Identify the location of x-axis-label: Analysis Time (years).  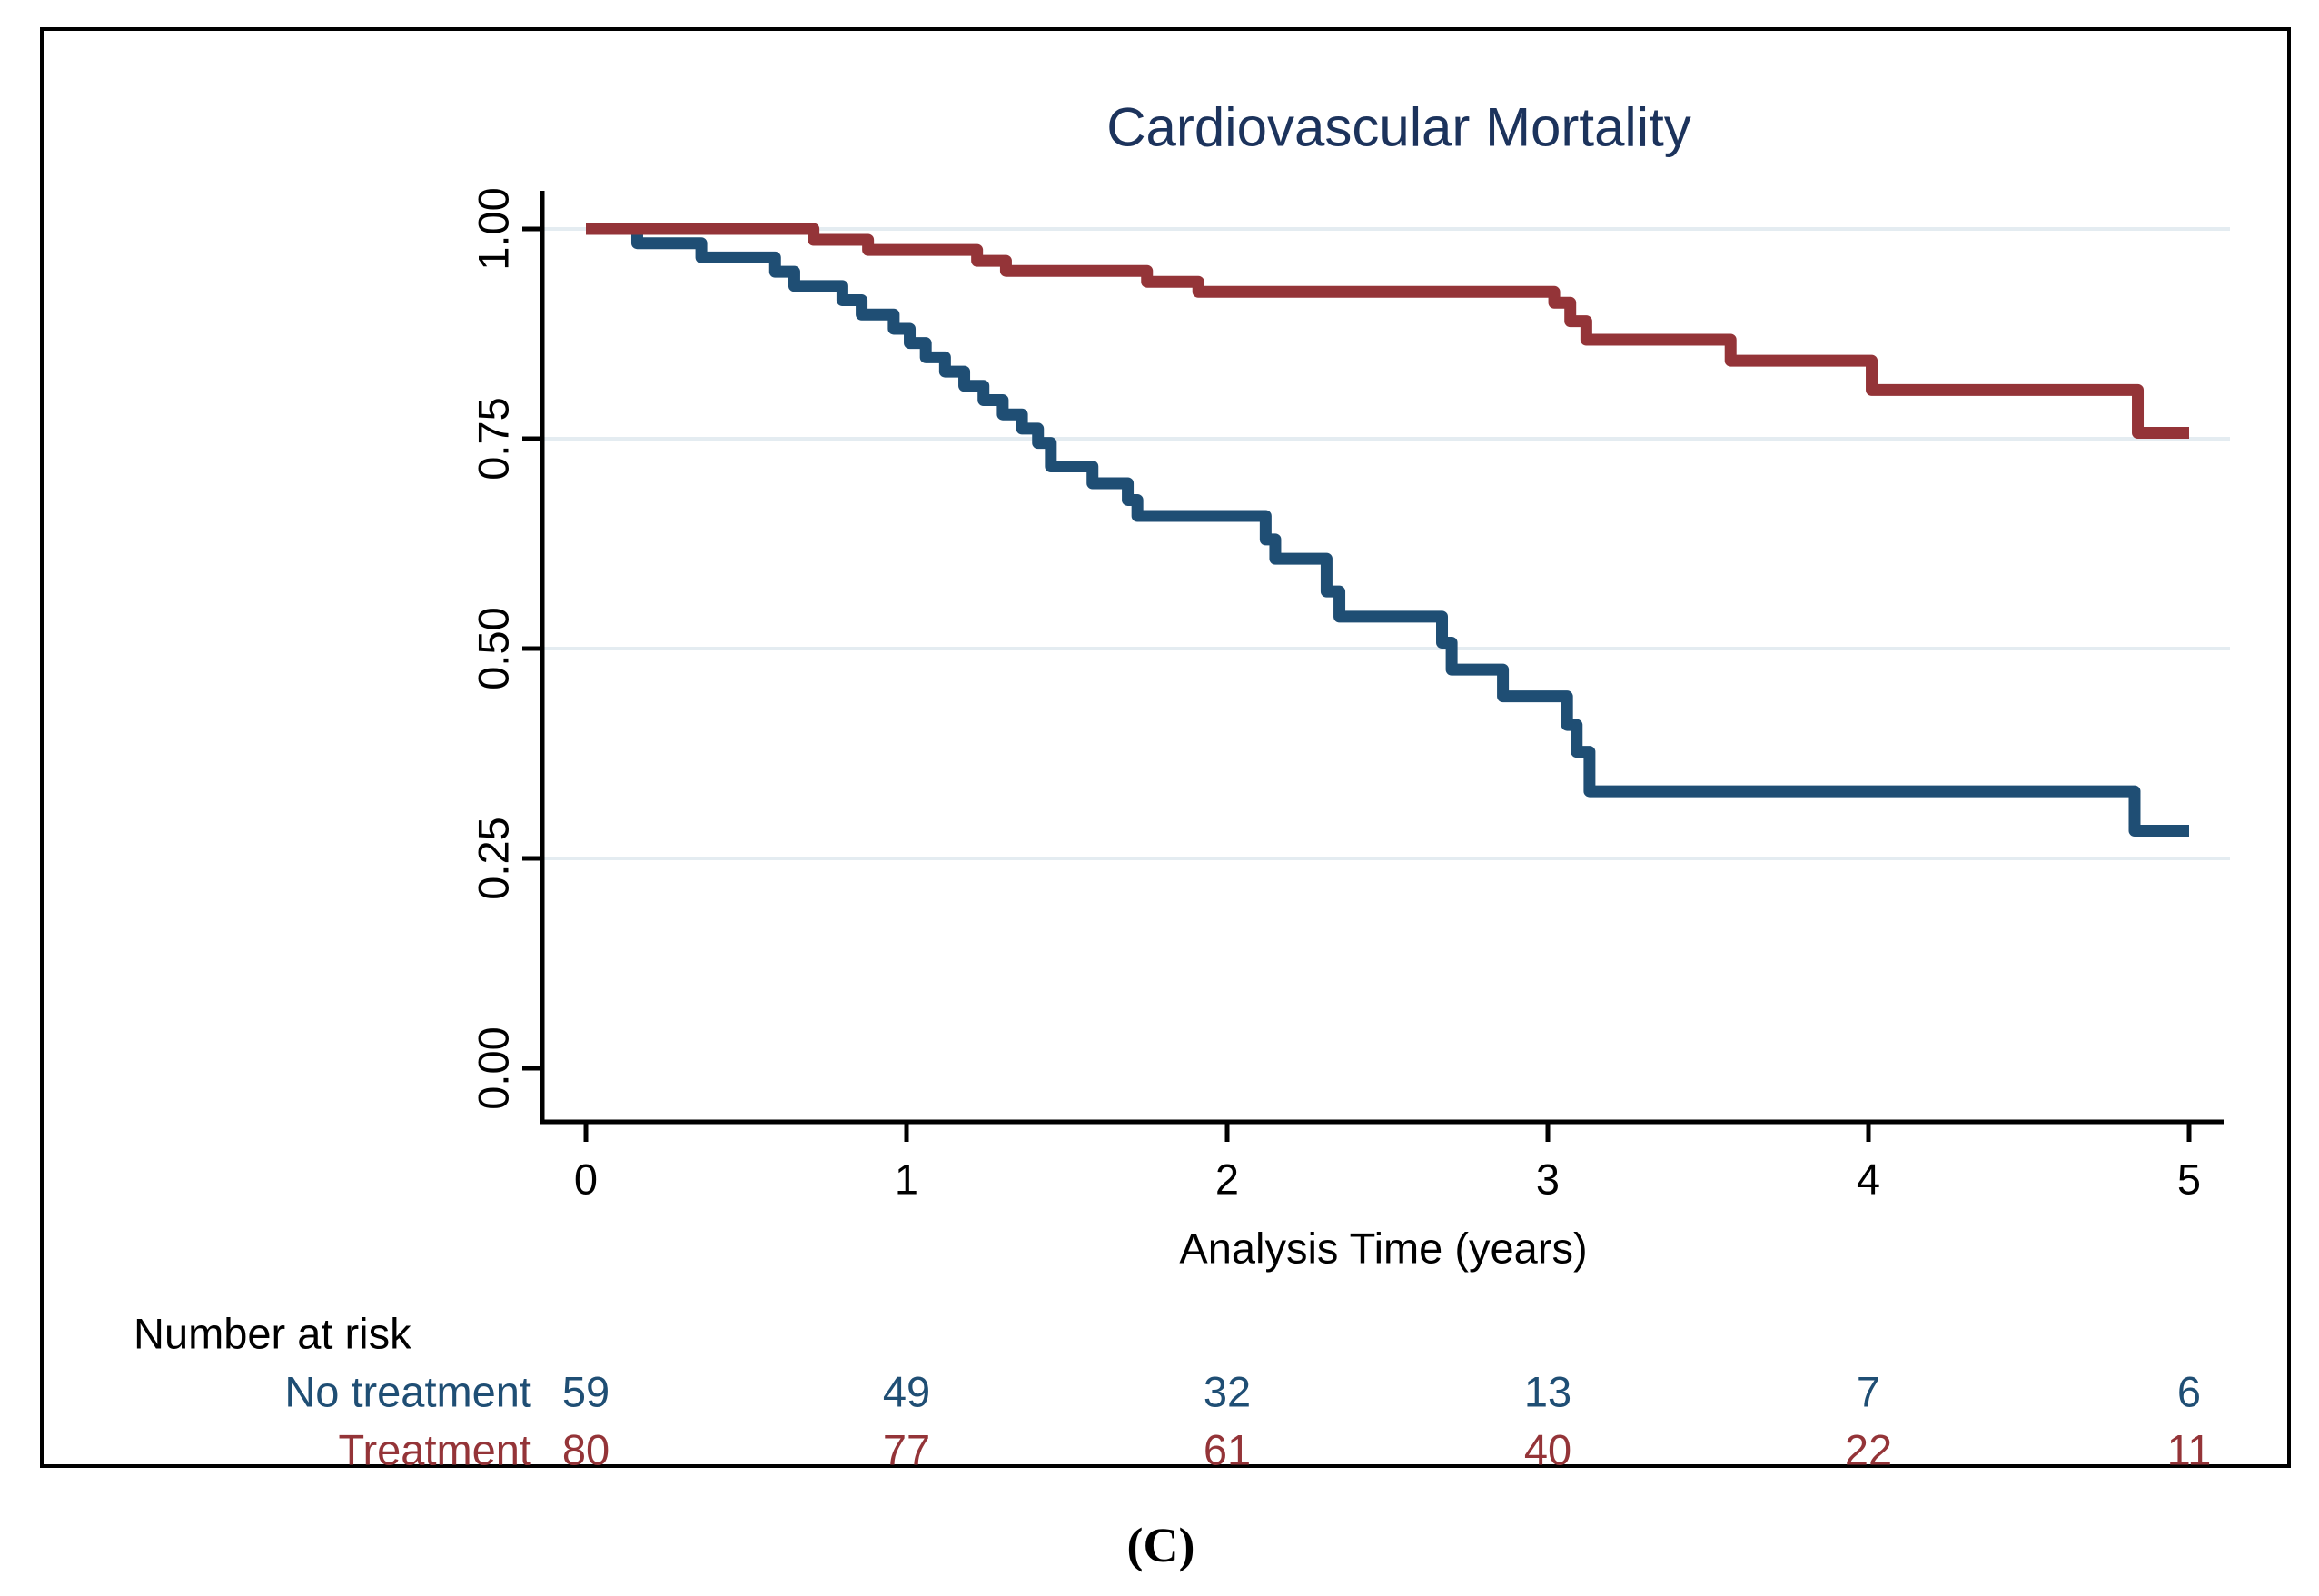
(1383, 1248).